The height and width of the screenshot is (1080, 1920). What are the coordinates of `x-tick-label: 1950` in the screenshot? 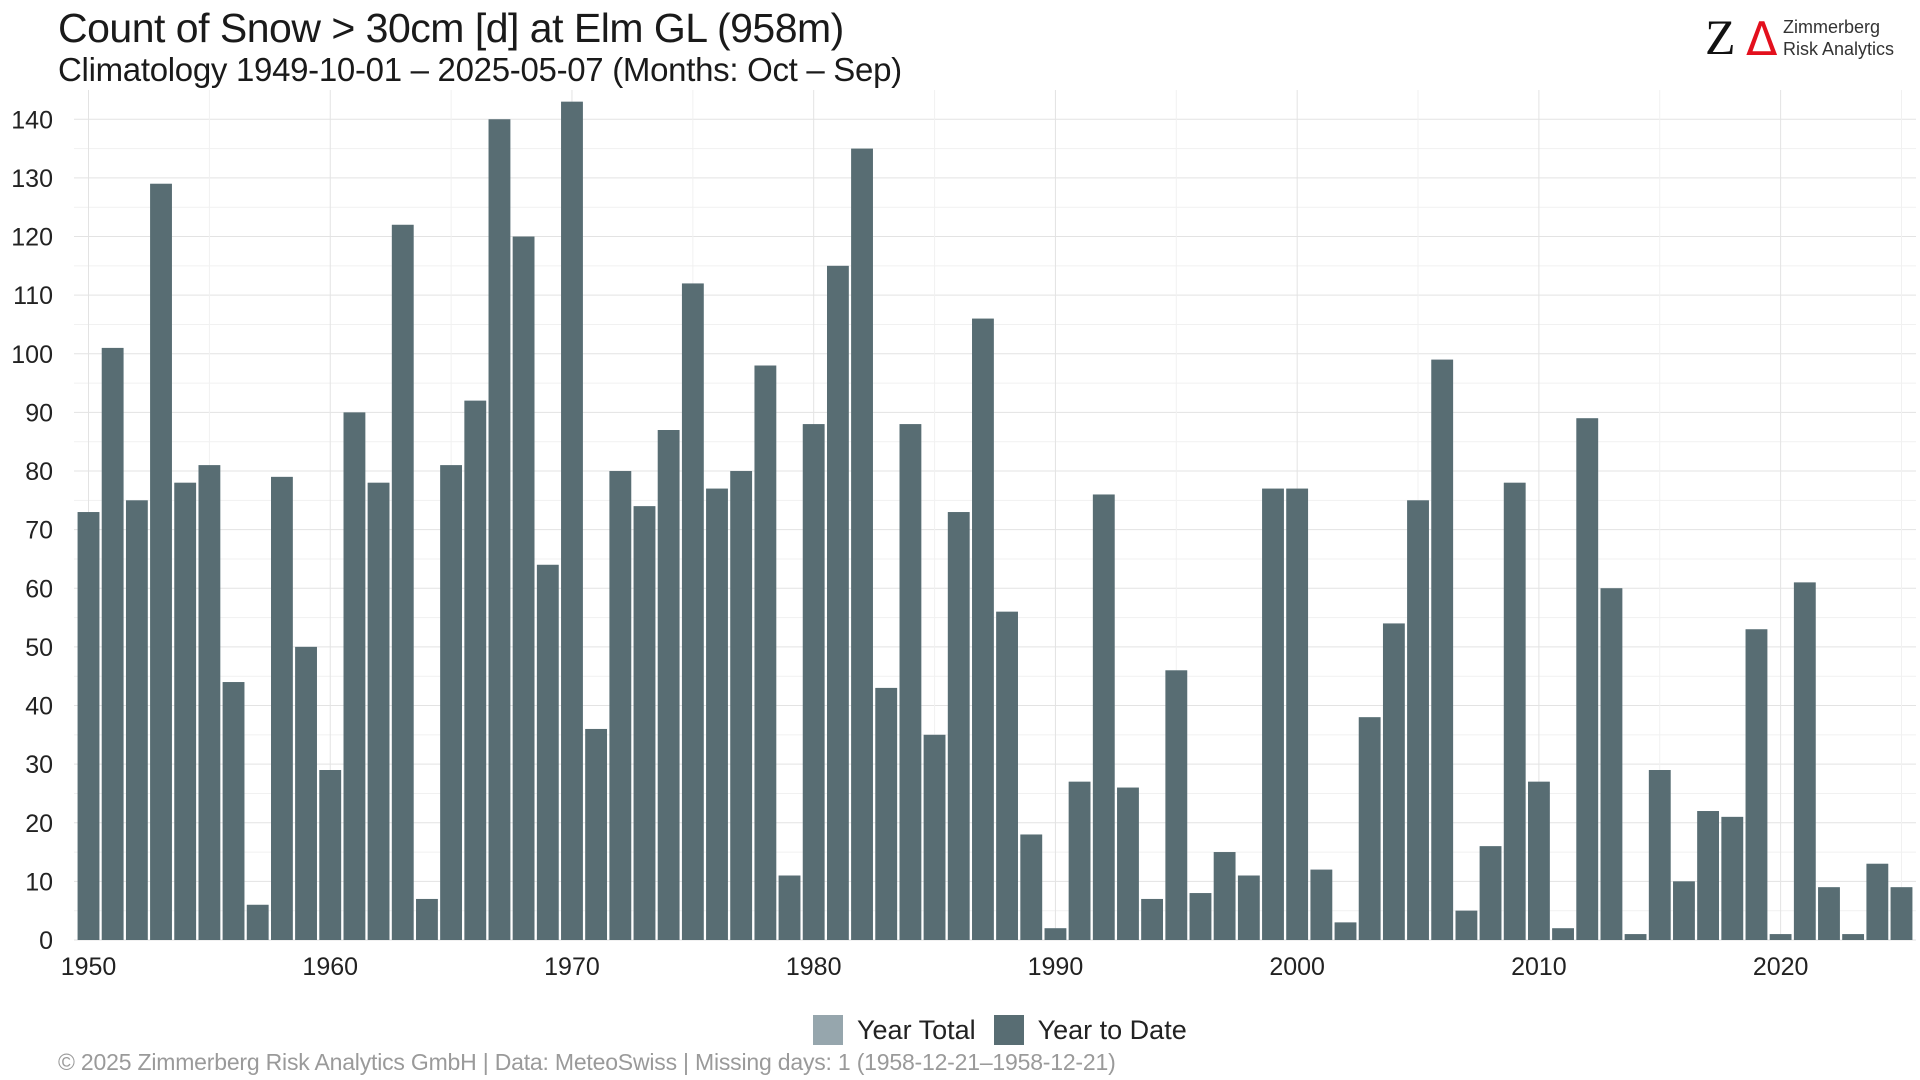 It's located at (89, 967).